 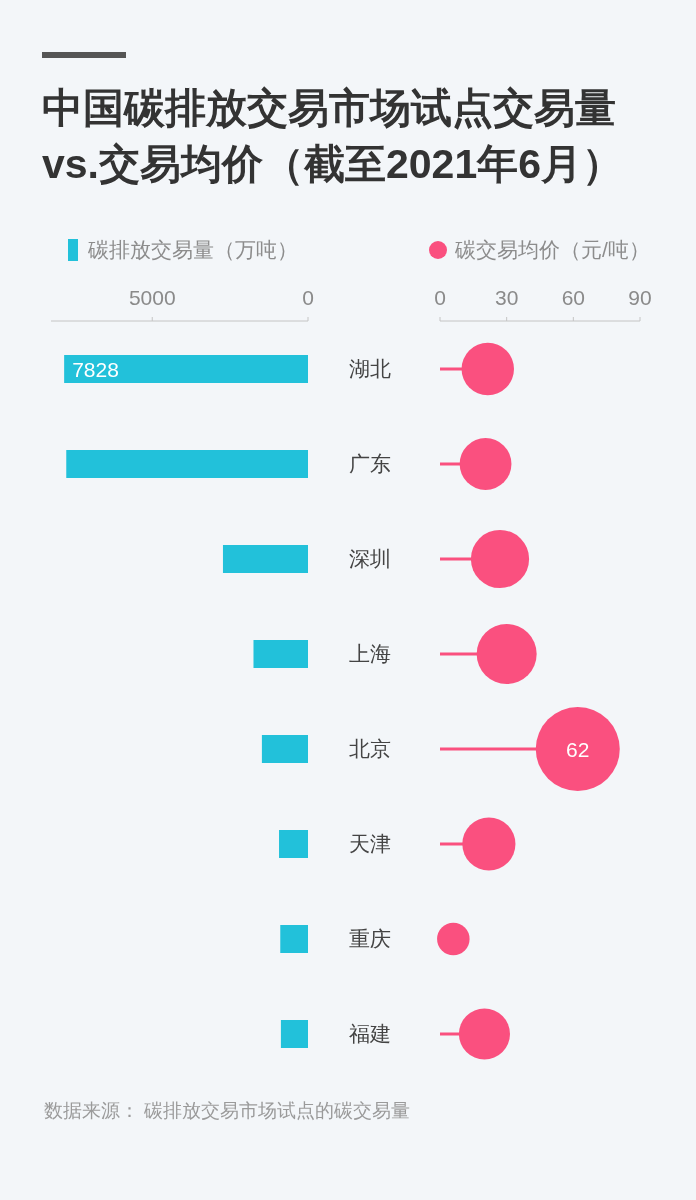 I want to click on data-label: 7828, so click(x=95, y=369).